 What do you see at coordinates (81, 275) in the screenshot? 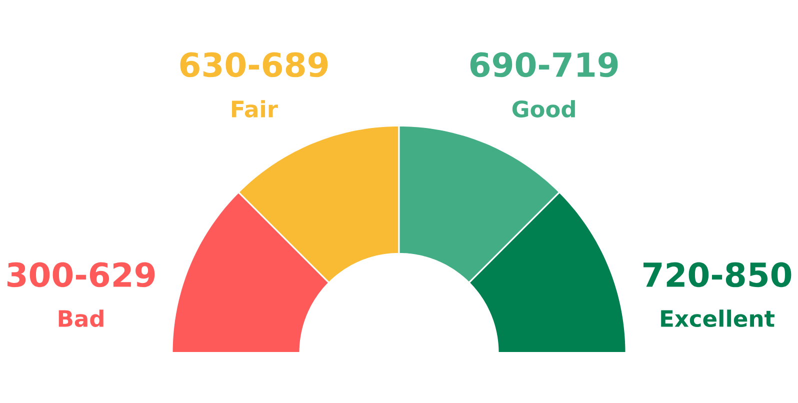
I see `text: 300-629` at bounding box center [81, 275].